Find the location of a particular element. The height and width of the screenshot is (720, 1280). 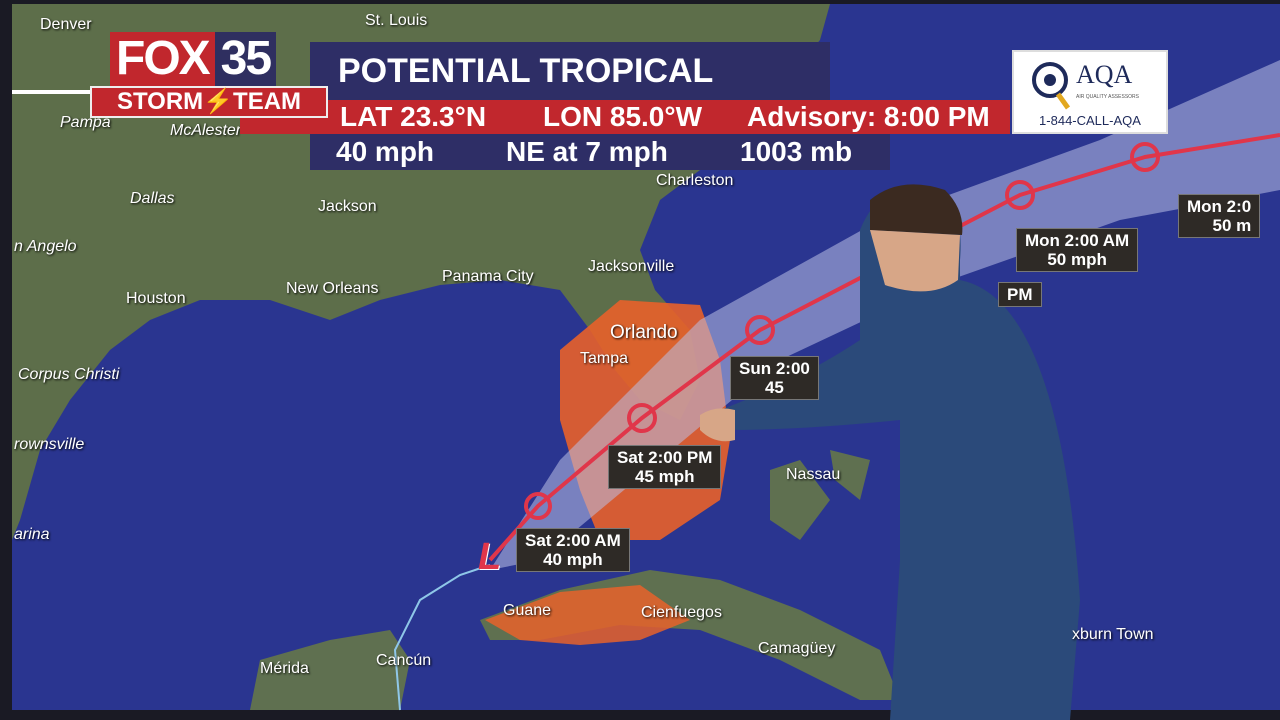

city-label: Houston is located at coordinates (156, 298).